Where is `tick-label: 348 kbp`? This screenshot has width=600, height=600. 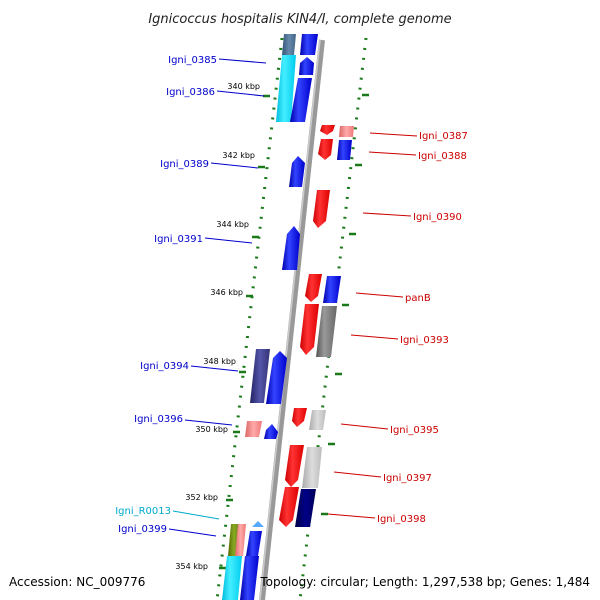
tick-label: 348 kbp is located at coordinates (219, 361).